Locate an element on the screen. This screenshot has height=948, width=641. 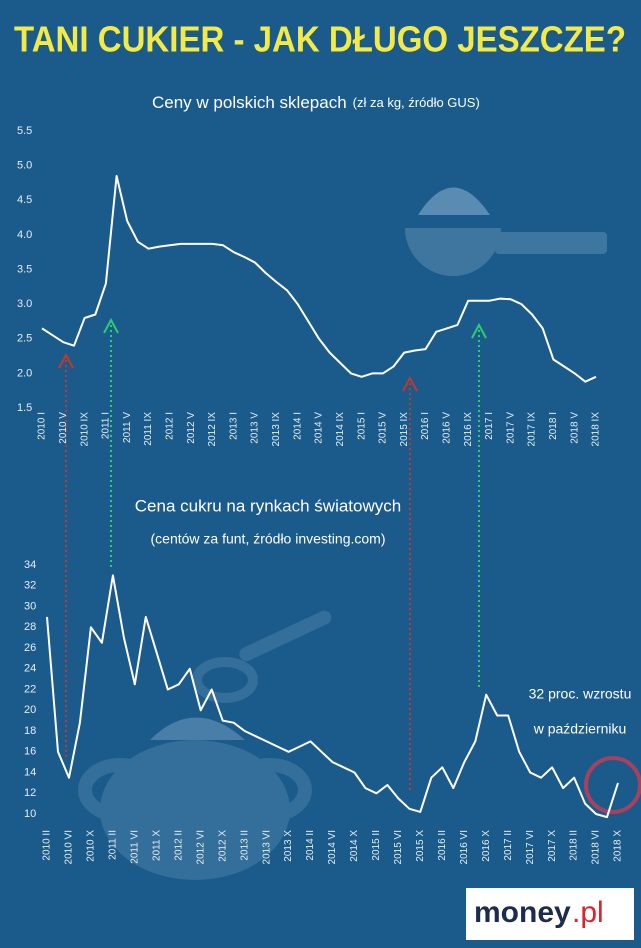
y-tick-label: 5.0 is located at coordinates (24, 166).